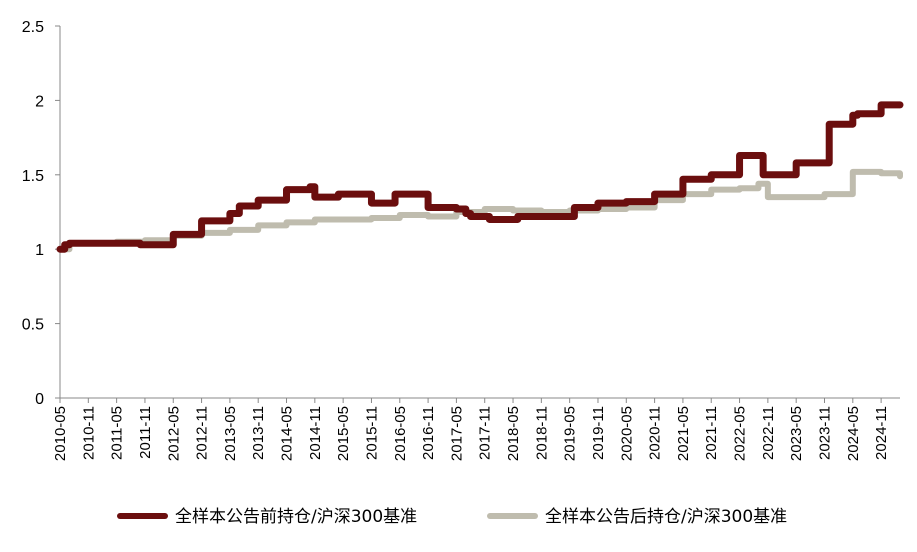 The height and width of the screenshot is (552, 917). I want to click on x-tick-label: 2018-05, so click(513, 433).